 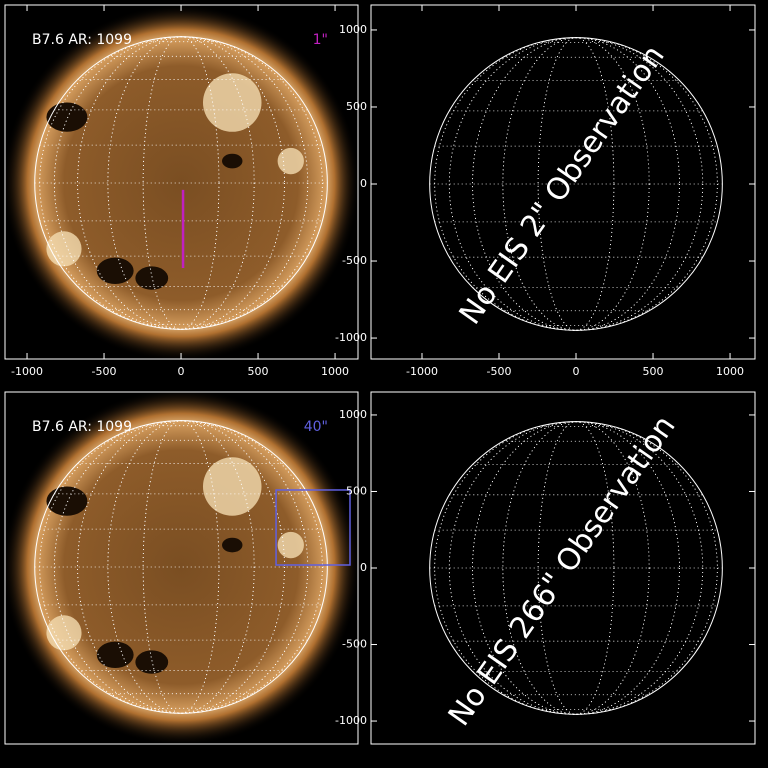 What do you see at coordinates (313, 527) in the screenshot?
I see `field-of-view` at bounding box center [313, 527].